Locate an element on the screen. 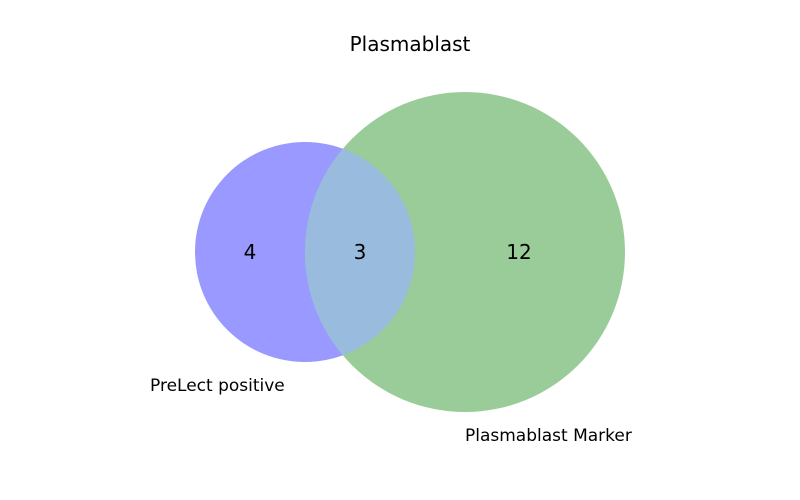  diagram-title: Plasmablast is located at coordinates (410, 44).